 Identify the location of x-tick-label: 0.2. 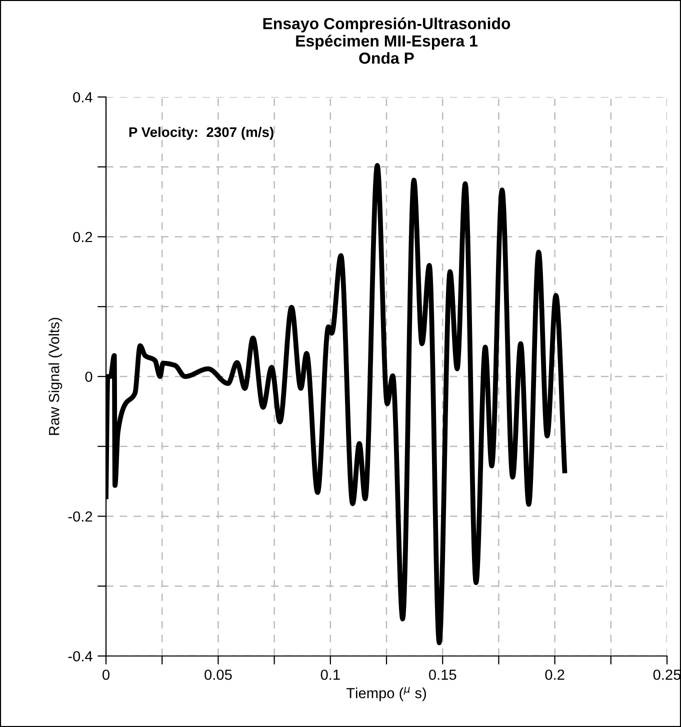
(554, 675).